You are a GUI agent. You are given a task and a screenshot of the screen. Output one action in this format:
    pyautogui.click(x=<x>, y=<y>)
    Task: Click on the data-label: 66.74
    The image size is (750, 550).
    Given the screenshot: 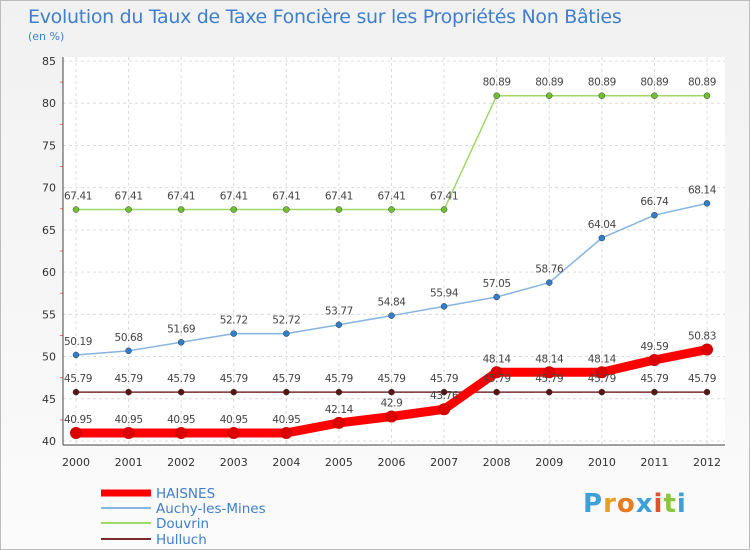 What is the action you would take?
    pyautogui.click(x=654, y=202)
    